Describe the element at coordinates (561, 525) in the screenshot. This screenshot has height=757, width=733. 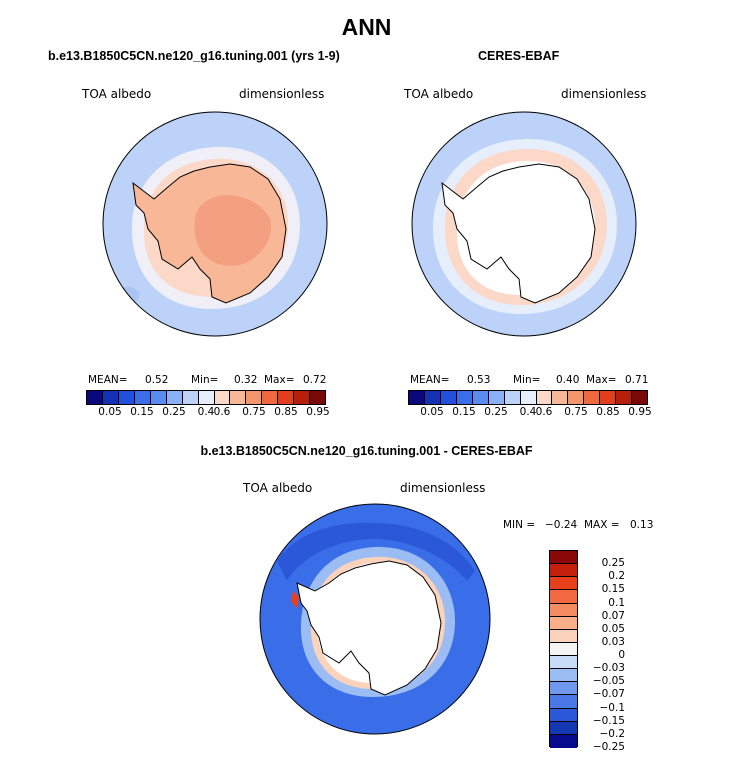
I see `diff-min-value: −0.24` at that location.